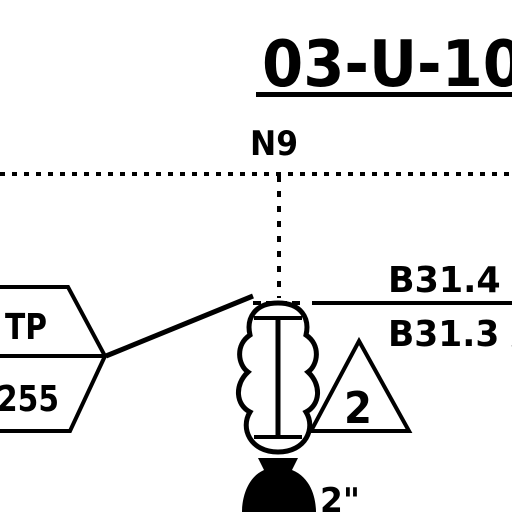 The image size is (512, 512). What do you see at coordinates (274, 144) in the screenshot?
I see `node-label: N9` at bounding box center [274, 144].